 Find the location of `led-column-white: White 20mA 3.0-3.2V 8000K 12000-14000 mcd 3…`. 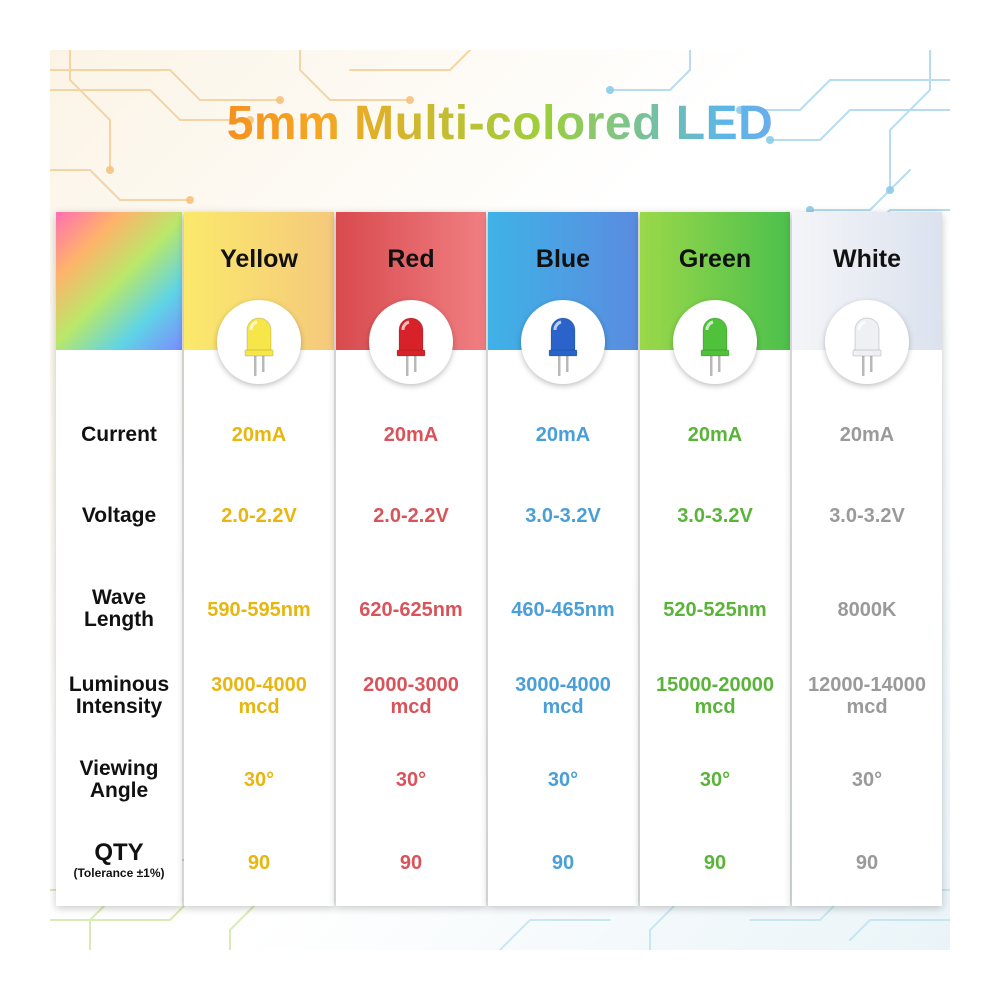

led-column-white: White 20mA 3.0-3.2V 8000K 12000-14000 mcd 3… is located at coordinates (867, 559).